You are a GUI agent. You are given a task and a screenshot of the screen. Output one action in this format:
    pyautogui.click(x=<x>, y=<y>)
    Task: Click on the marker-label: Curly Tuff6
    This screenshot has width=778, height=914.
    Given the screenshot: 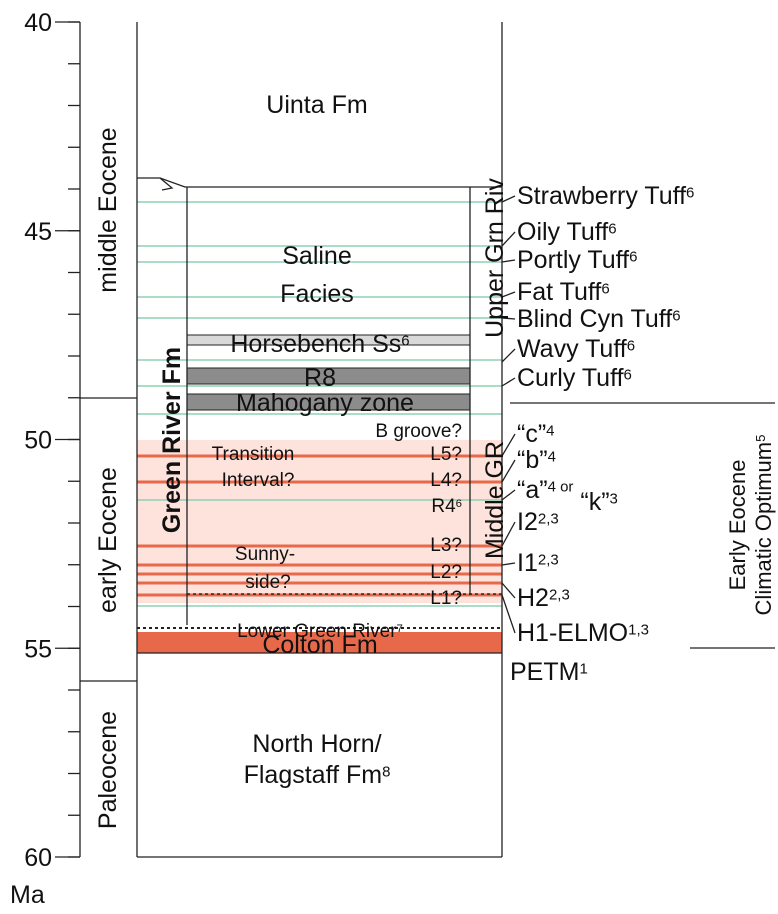 What is the action you would take?
    pyautogui.click(x=574, y=378)
    